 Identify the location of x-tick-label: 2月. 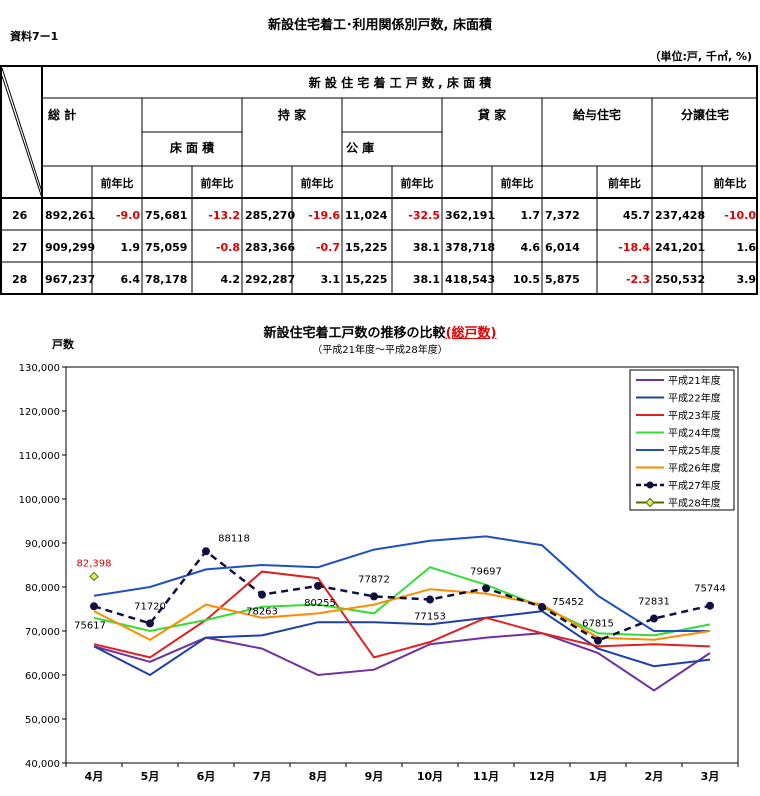
(654, 776).